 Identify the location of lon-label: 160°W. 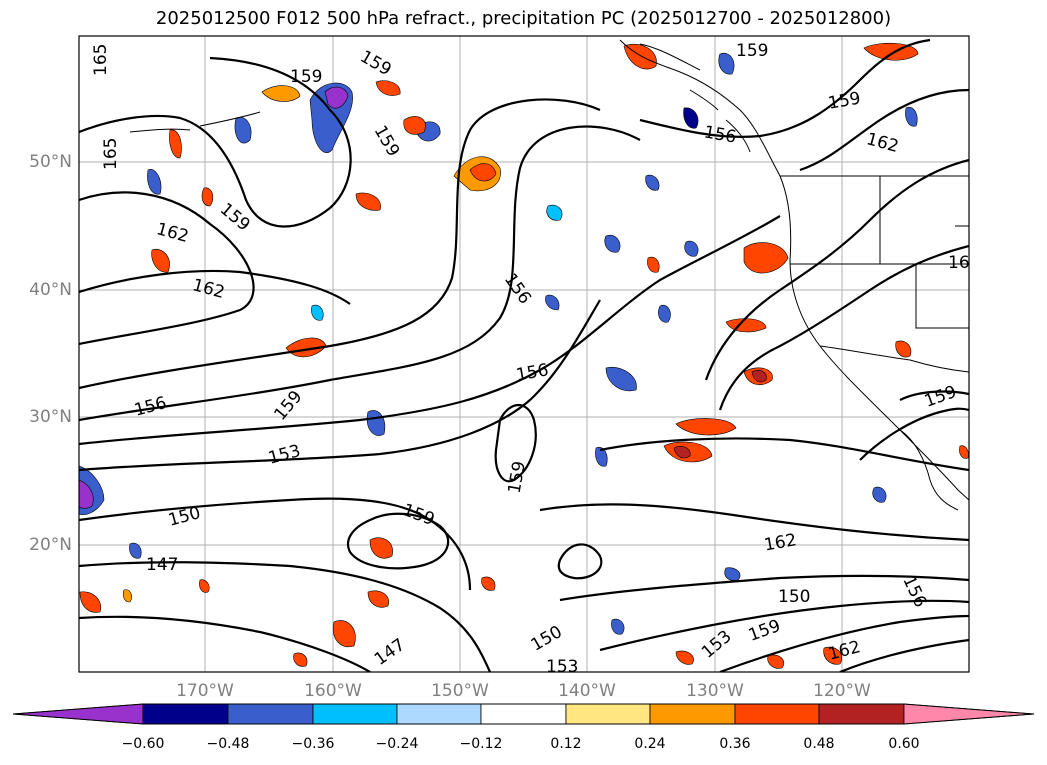
(333, 691).